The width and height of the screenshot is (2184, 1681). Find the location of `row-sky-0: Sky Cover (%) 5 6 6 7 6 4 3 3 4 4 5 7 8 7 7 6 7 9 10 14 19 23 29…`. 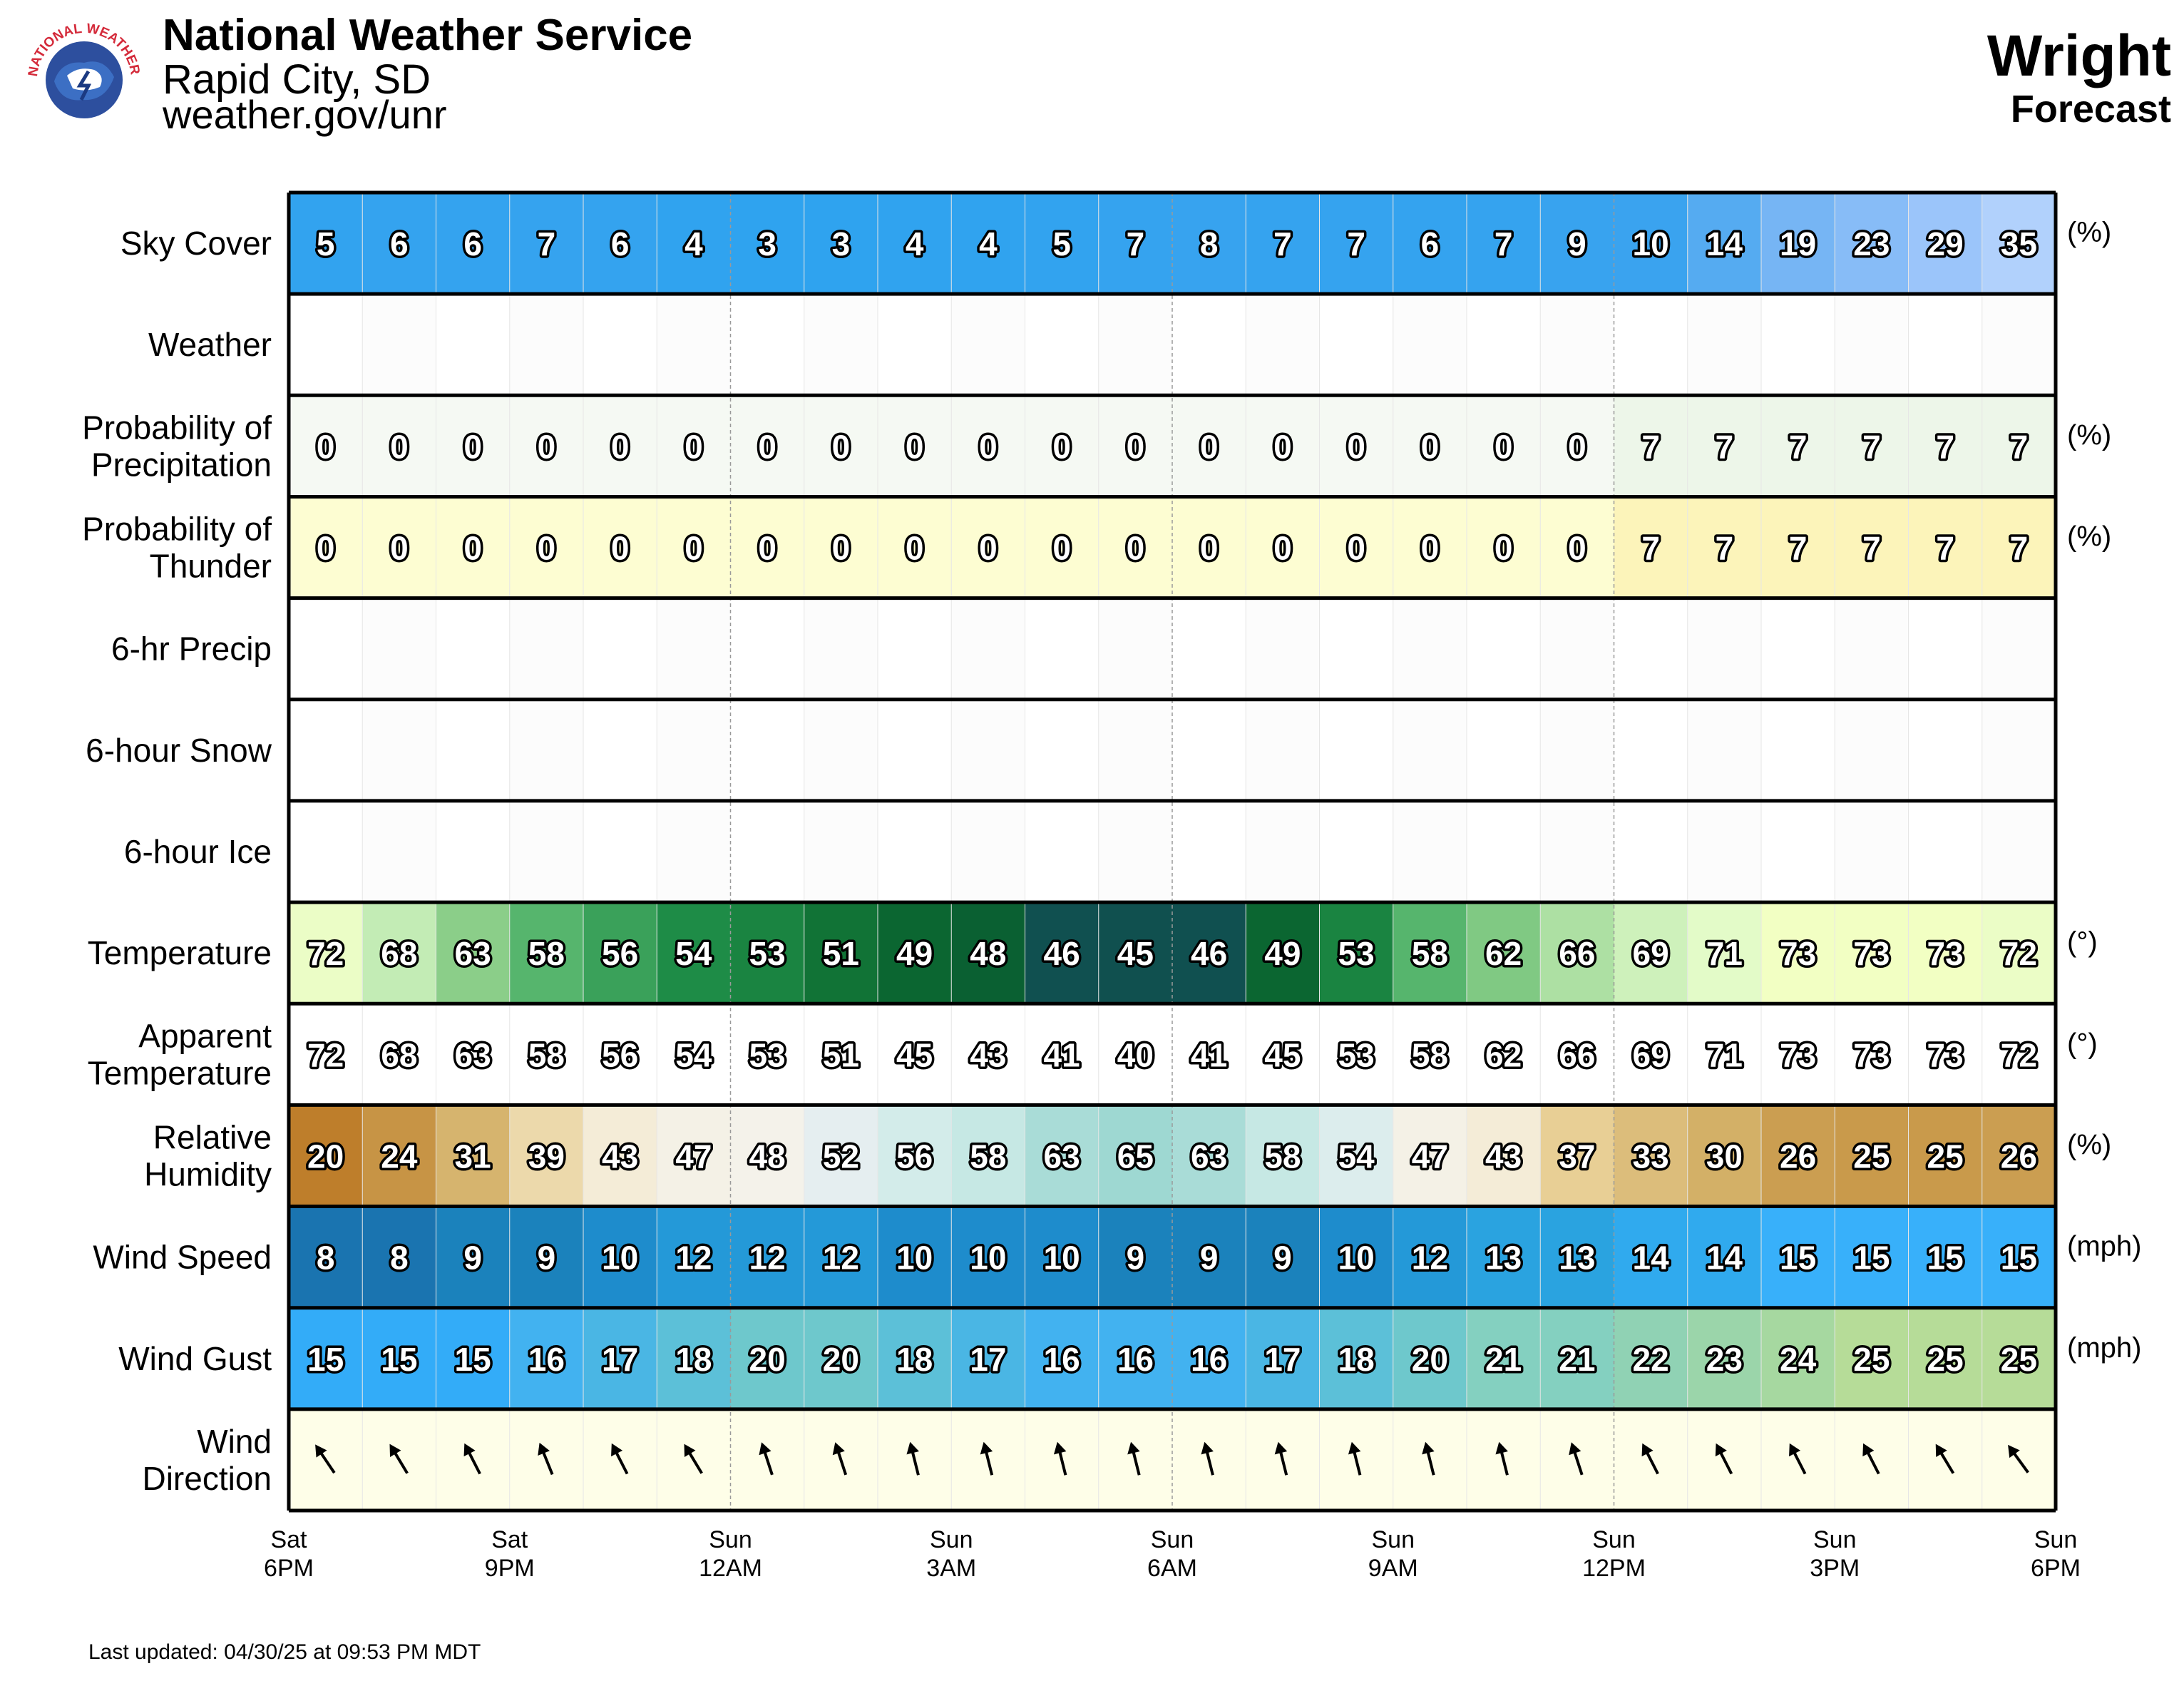

row-sky-0: Sky Cover (%) 5 6 6 7 6 4 3 3 4 4 5 7 8 7 7 6 7 9 10 14 19 23 29… is located at coordinates (1116, 244).